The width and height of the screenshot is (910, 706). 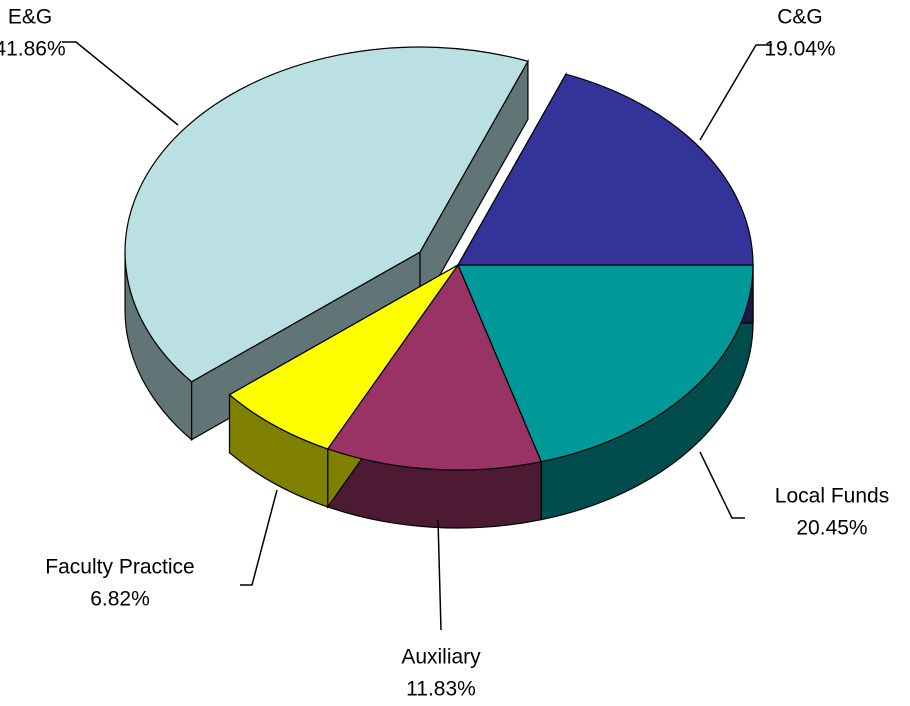 What do you see at coordinates (832, 496) in the screenshot?
I see `slice-label: Local Funds` at bounding box center [832, 496].